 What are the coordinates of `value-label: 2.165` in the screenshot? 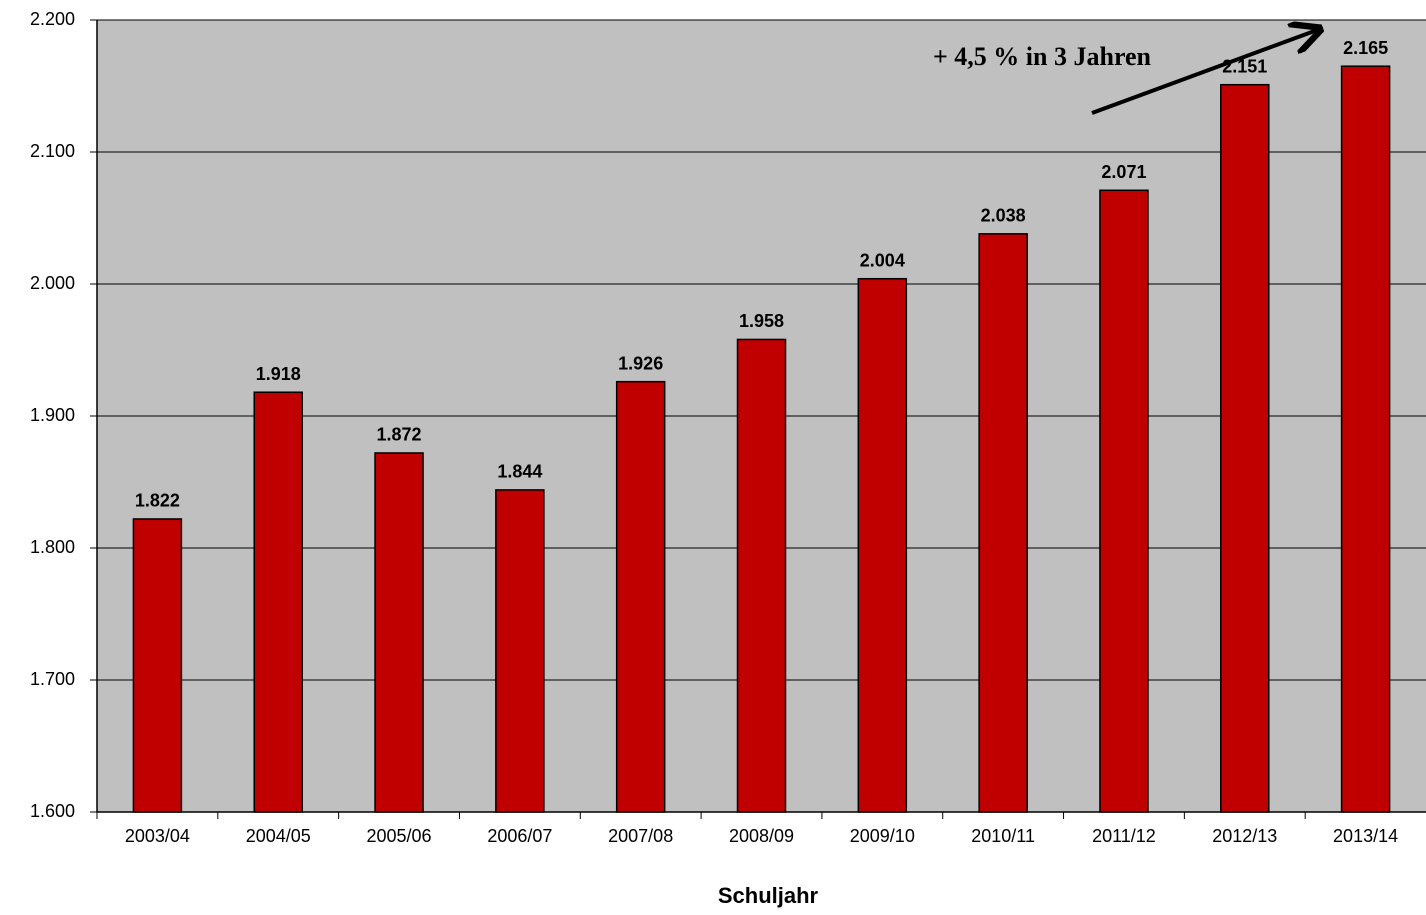 It's located at (1365, 48).